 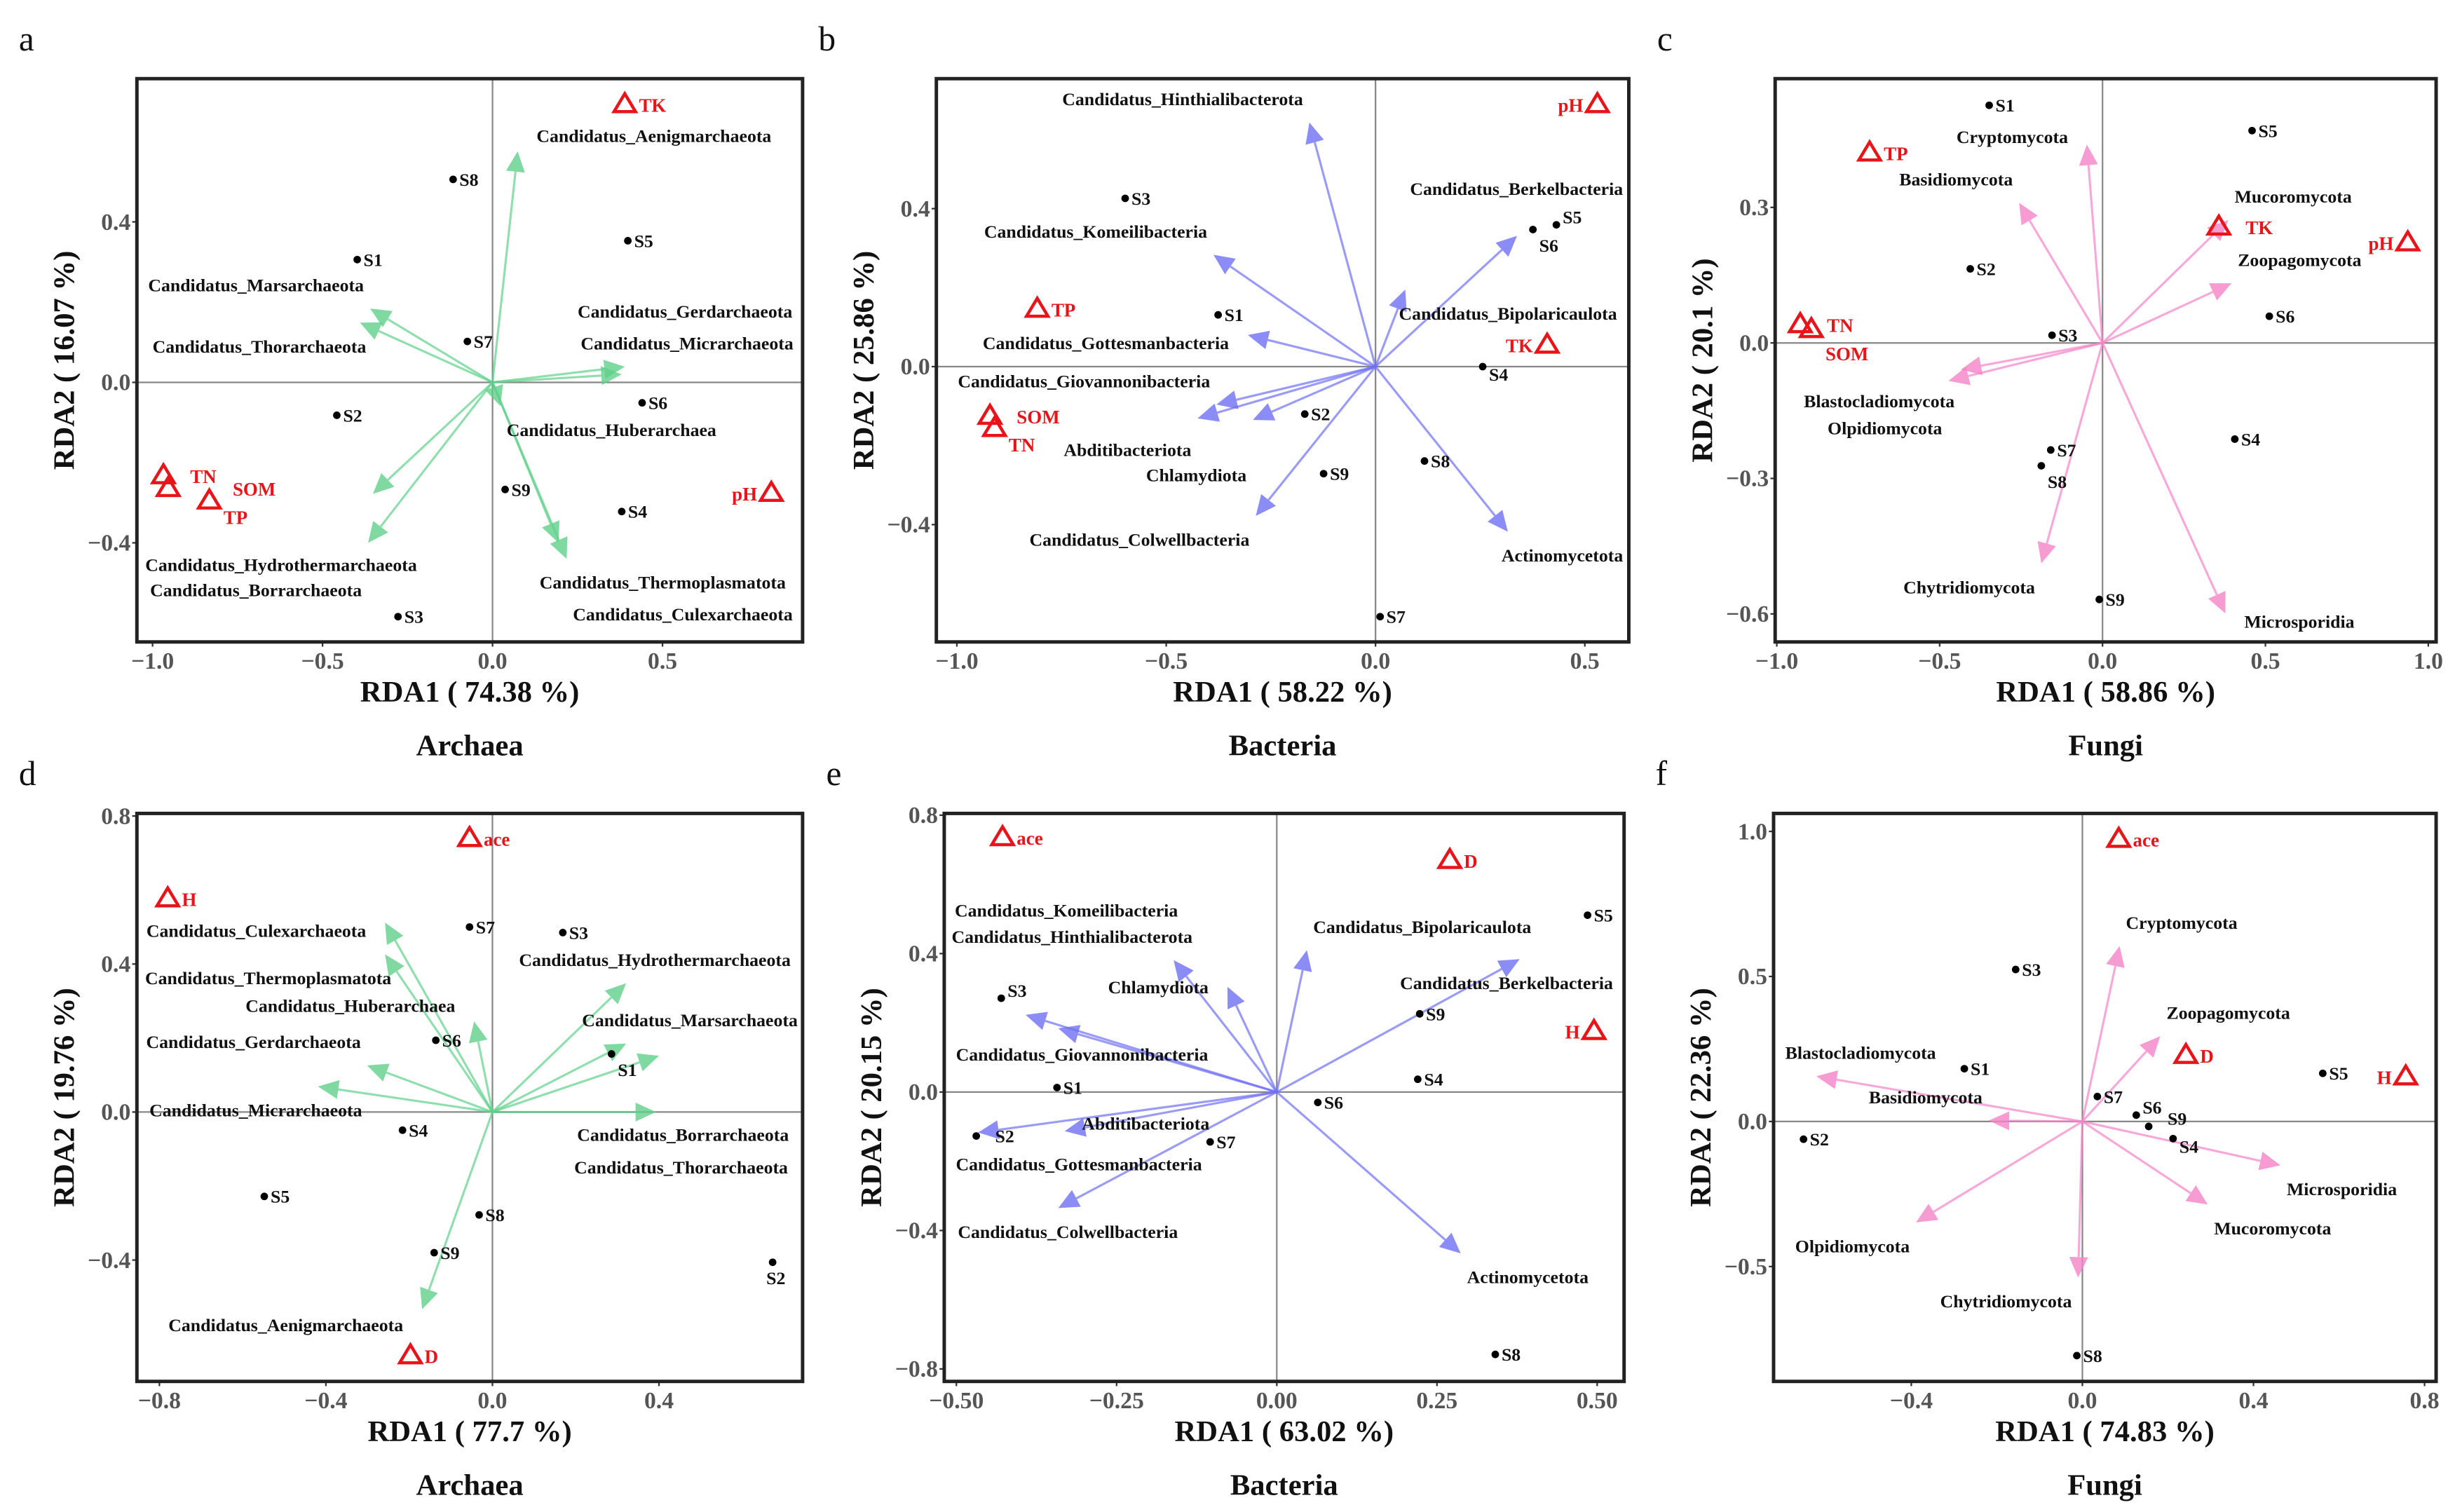 What do you see at coordinates (871, 1098) in the screenshot?
I see `y-axis-title: RDA2 ( 20.15 %)` at bounding box center [871, 1098].